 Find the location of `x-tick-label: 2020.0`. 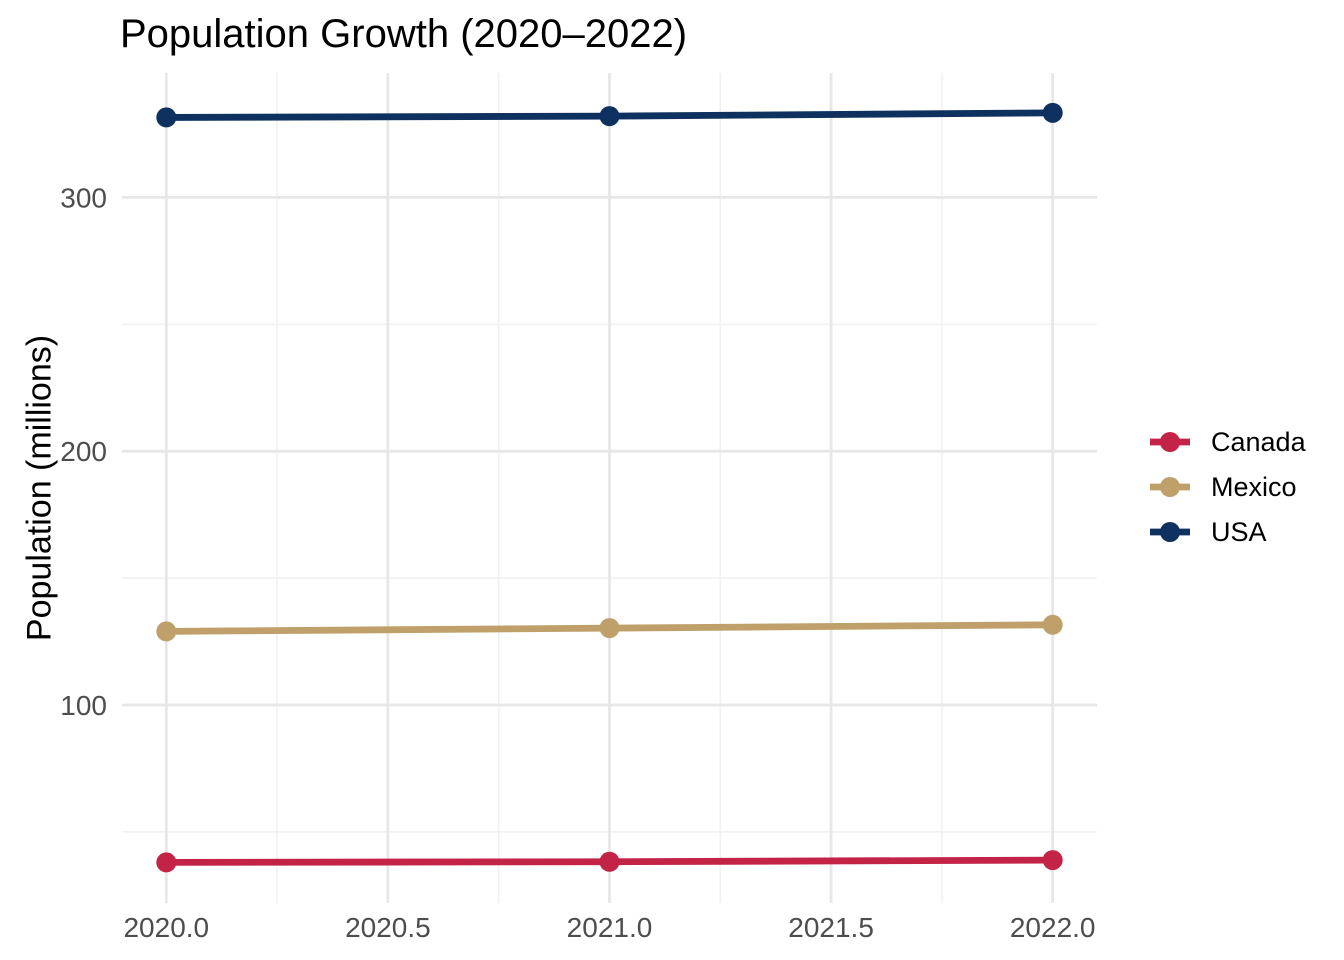

x-tick-label: 2020.0 is located at coordinates (166, 927).